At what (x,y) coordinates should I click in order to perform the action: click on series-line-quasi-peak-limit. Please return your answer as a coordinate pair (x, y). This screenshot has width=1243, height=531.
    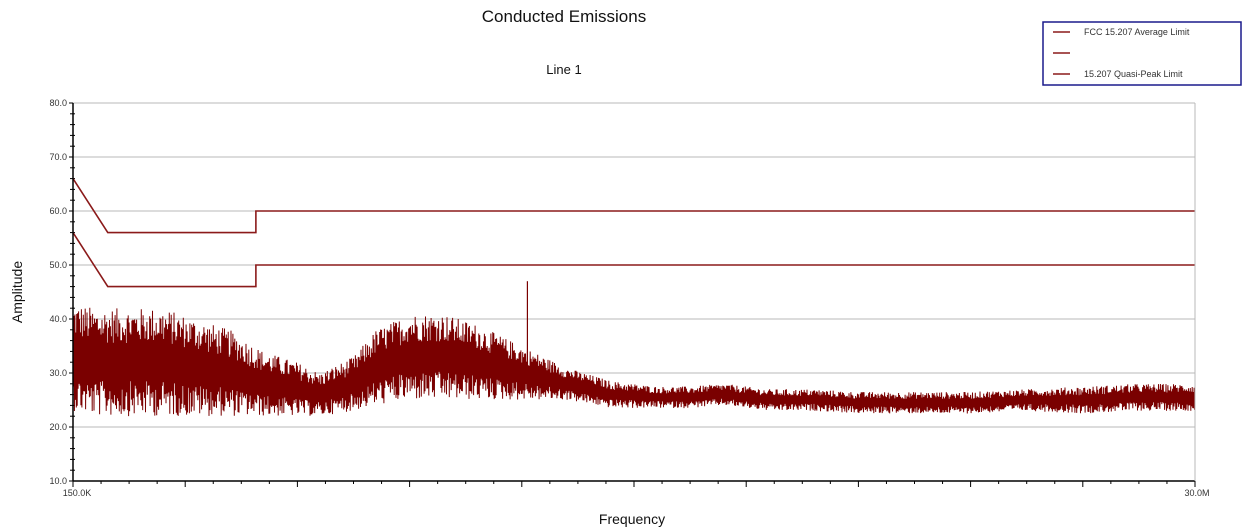
    Looking at the image, I should click on (633, 206).